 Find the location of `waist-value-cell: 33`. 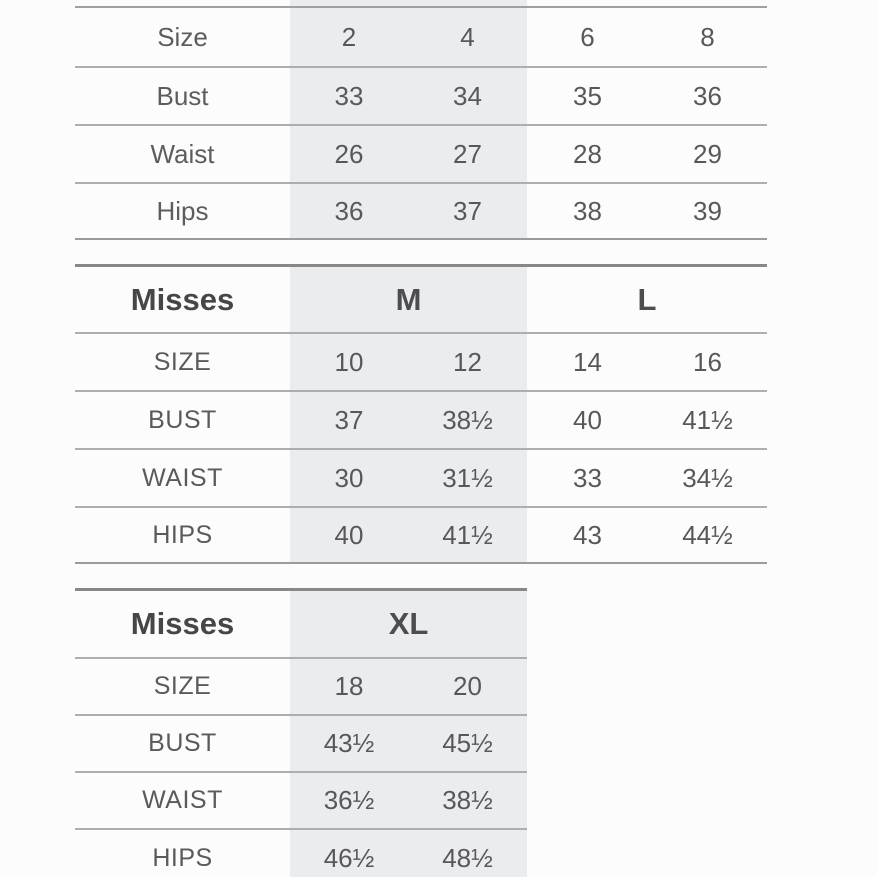

waist-value-cell: 33 is located at coordinates (587, 477).